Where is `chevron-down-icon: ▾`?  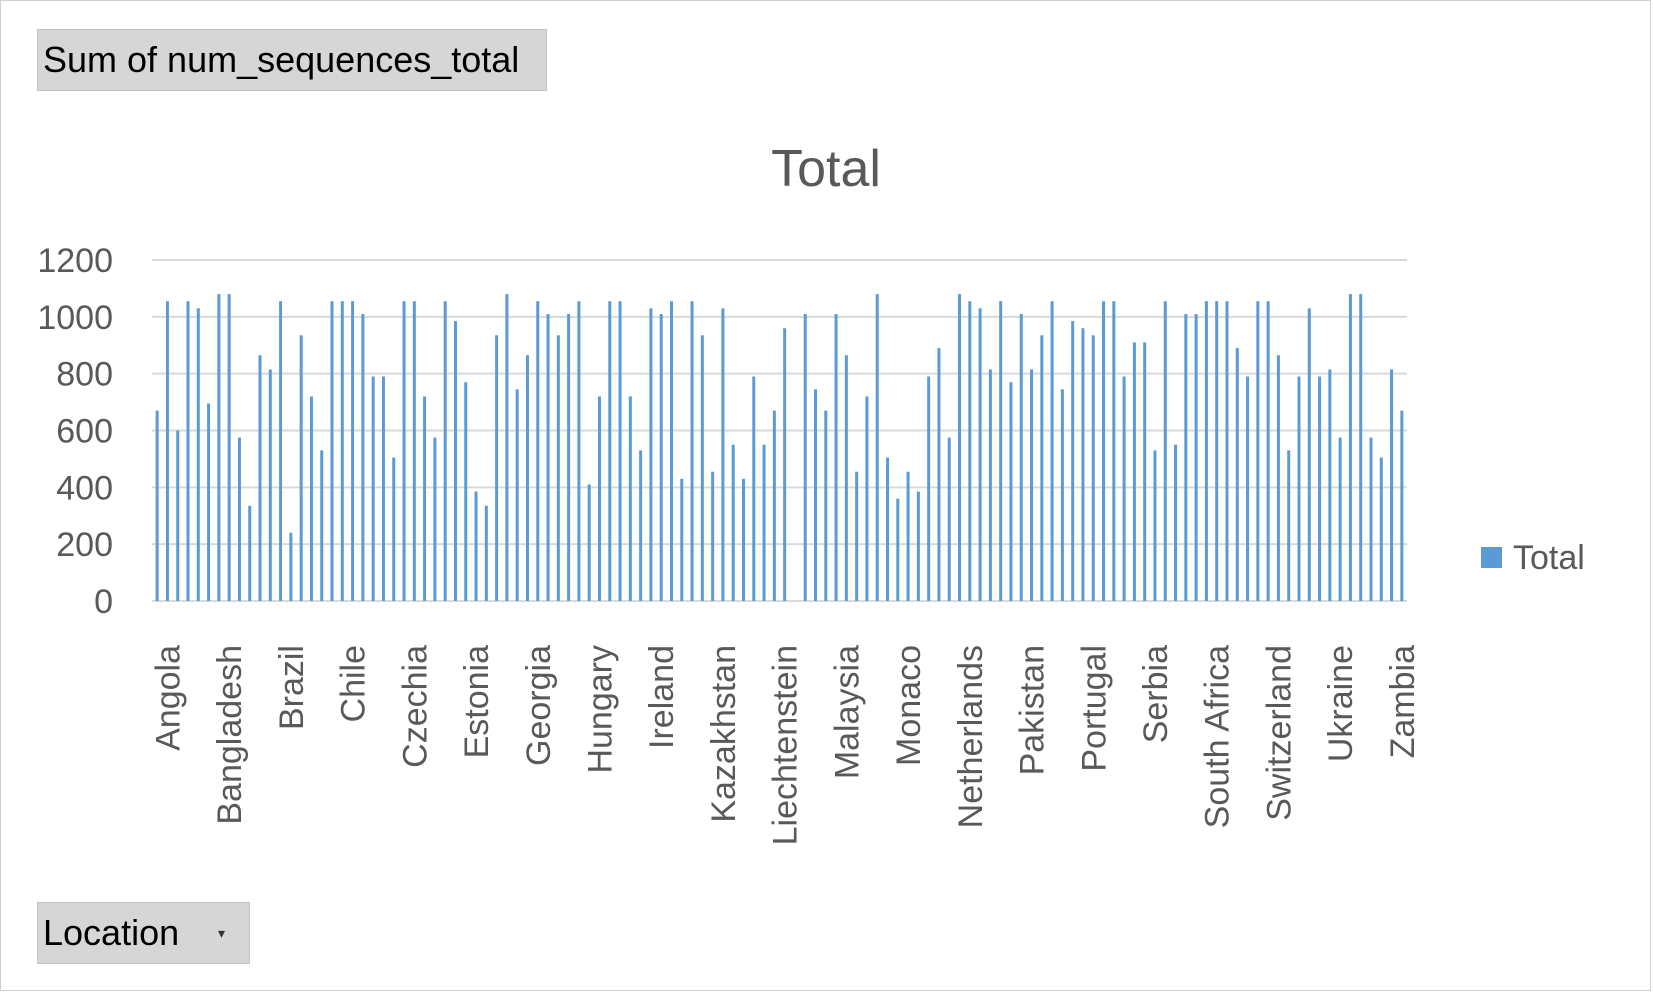 chevron-down-icon: ▾ is located at coordinates (221, 933).